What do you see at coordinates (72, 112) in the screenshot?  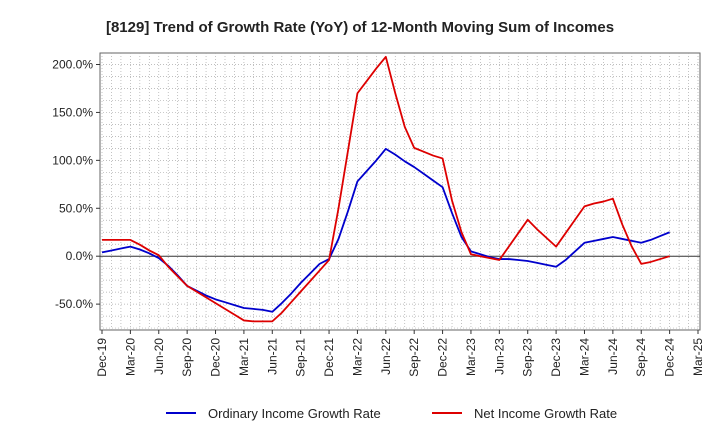 I see `y-tick-label: 150.0%` at bounding box center [72, 112].